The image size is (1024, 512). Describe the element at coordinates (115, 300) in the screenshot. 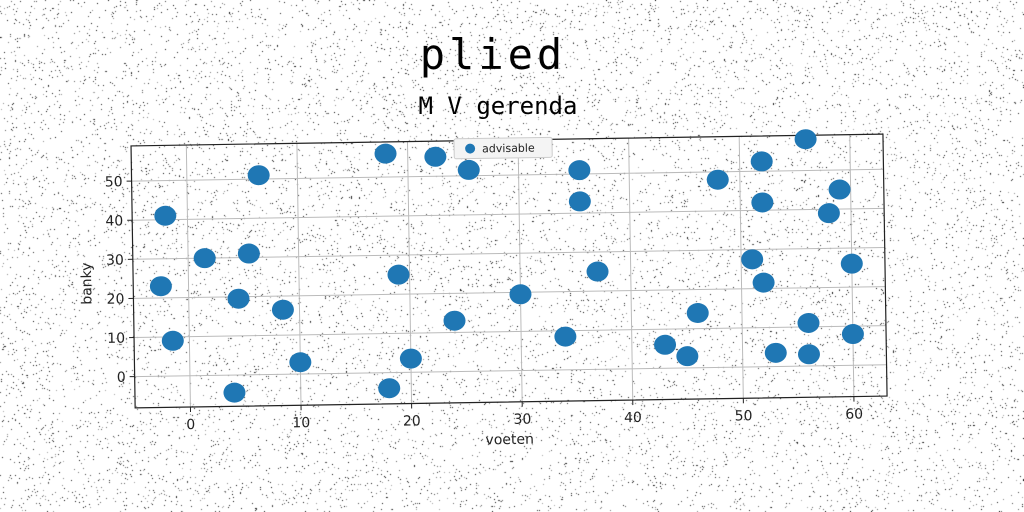

I see `y-tick-label: 20` at that location.